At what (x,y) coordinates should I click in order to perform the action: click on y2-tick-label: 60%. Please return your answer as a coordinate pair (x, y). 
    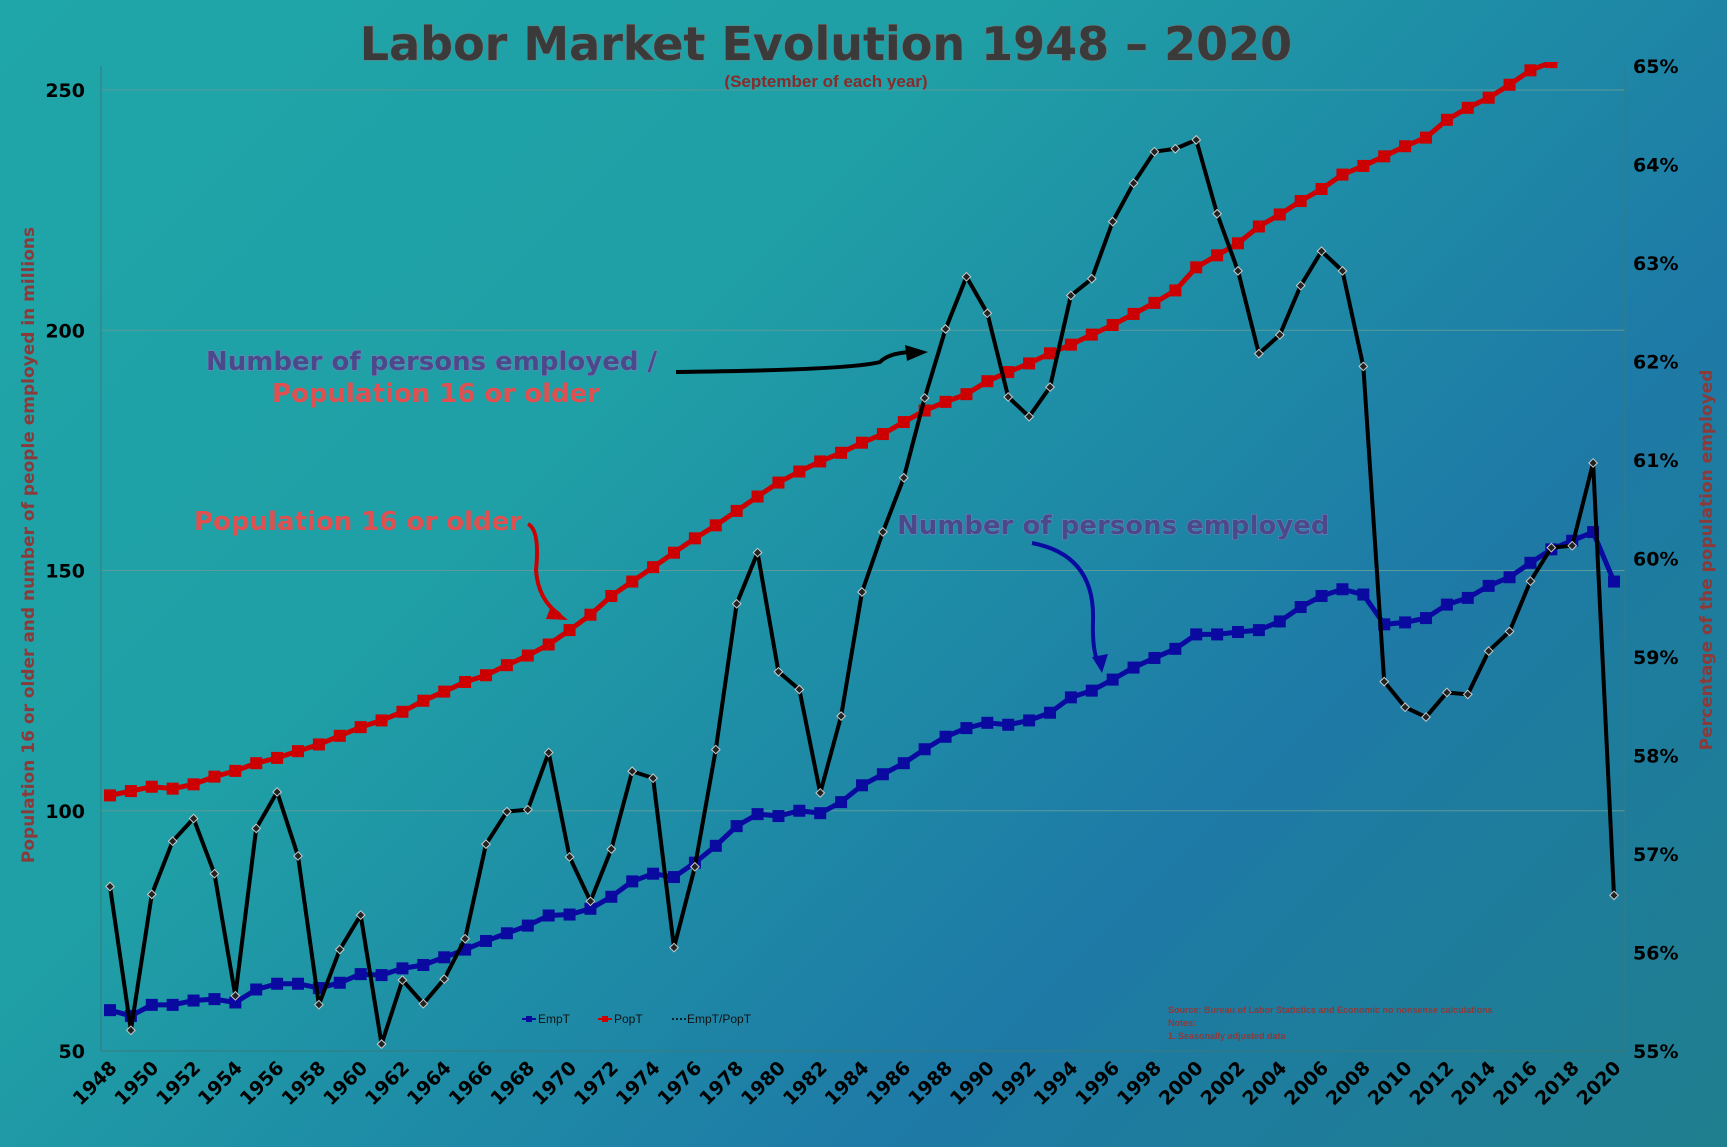
    Looking at the image, I should click on (1655, 560).